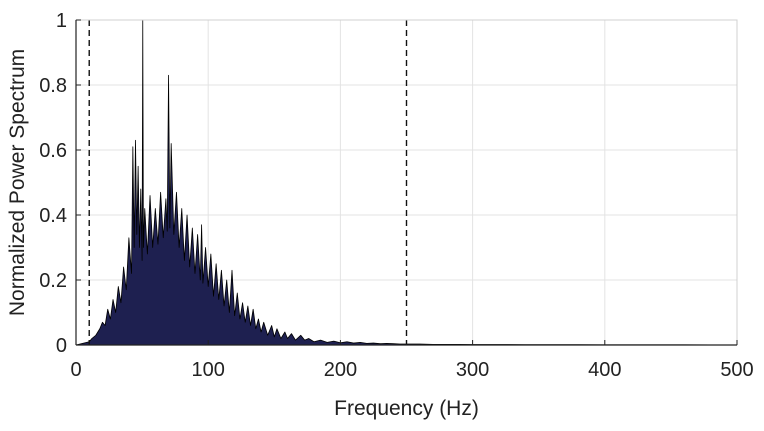 The width and height of the screenshot is (764, 431). Describe the element at coordinates (208, 370) in the screenshot. I see `x-tick-label: 100` at that location.